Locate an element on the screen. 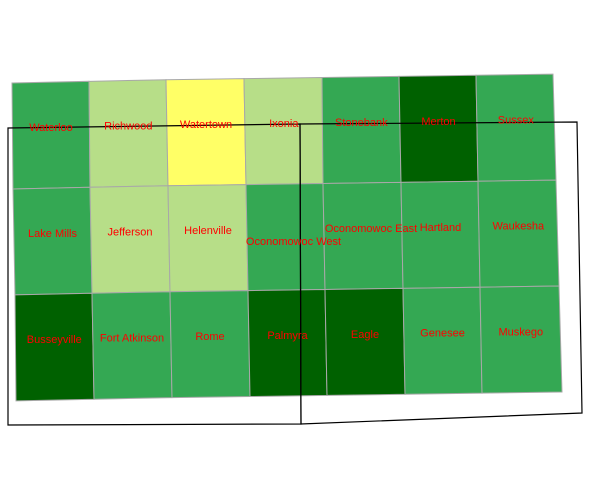 This screenshot has width=600, height=504. label-sussex: Sussex is located at coordinates (516, 121).